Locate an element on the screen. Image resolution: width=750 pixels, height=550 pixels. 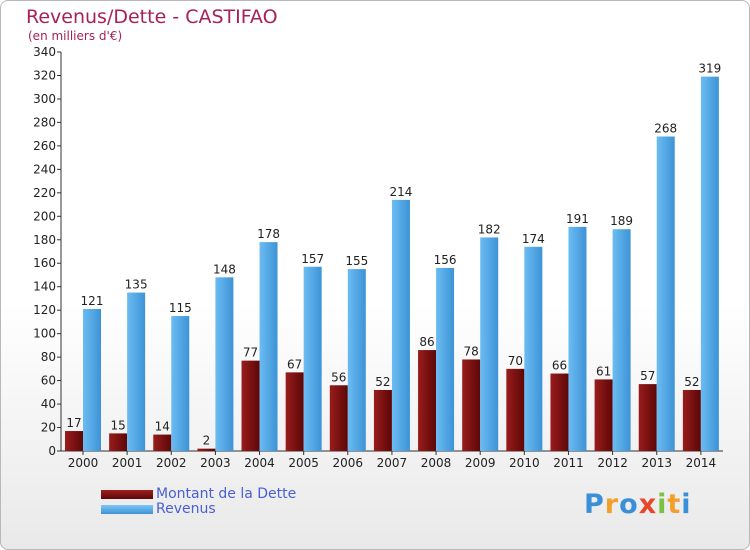
y-tick-label: 120 is located at coordinates (44, 310).